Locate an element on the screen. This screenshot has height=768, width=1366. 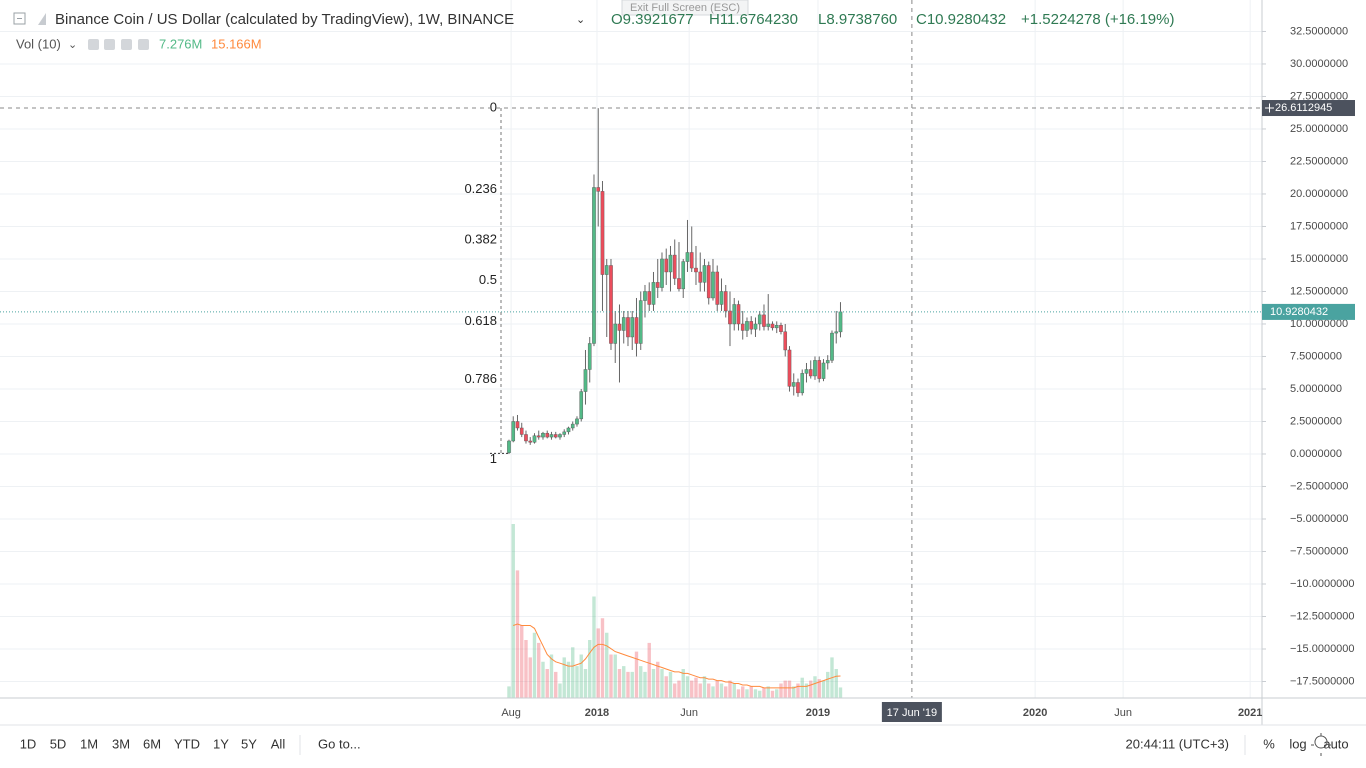
scale-option: % is located at coordinates (1269, 743).